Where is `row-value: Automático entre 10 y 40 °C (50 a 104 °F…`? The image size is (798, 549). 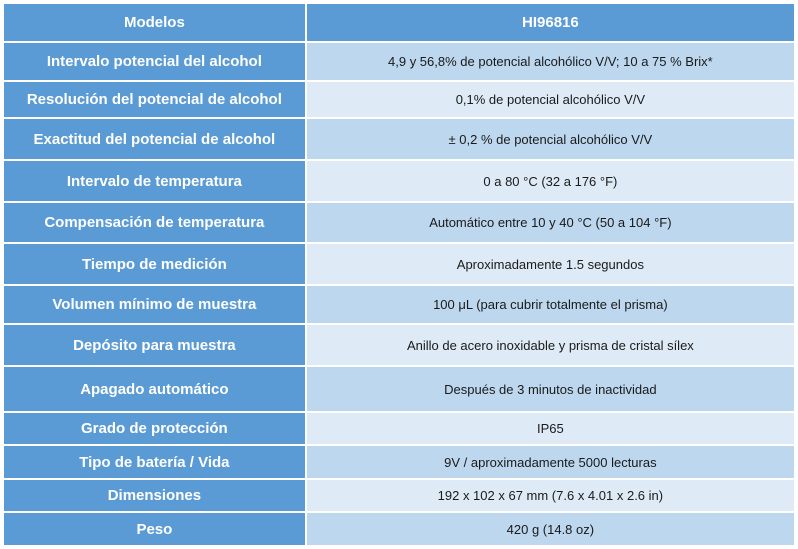 row-value: Automático entre 10 y 40 °C (50 a 104 °F… is located at coordinates (550, 222).